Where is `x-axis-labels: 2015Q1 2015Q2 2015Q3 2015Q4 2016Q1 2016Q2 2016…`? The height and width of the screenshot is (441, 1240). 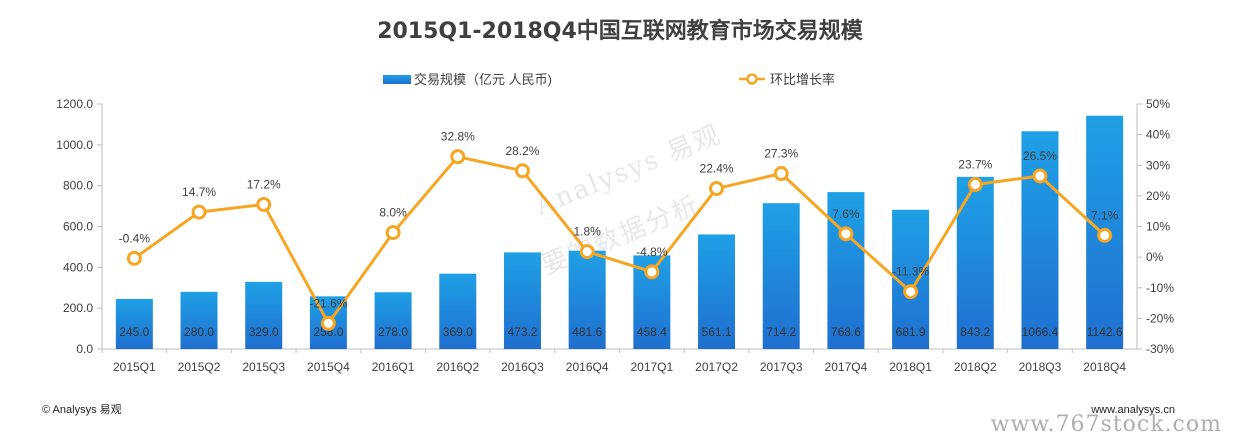
x-axis-labels: 2015Q1 2015Q2 2015Q3 2015Q4 2016Q1 2016Q2 2016… is located at coordinates (613, 361).